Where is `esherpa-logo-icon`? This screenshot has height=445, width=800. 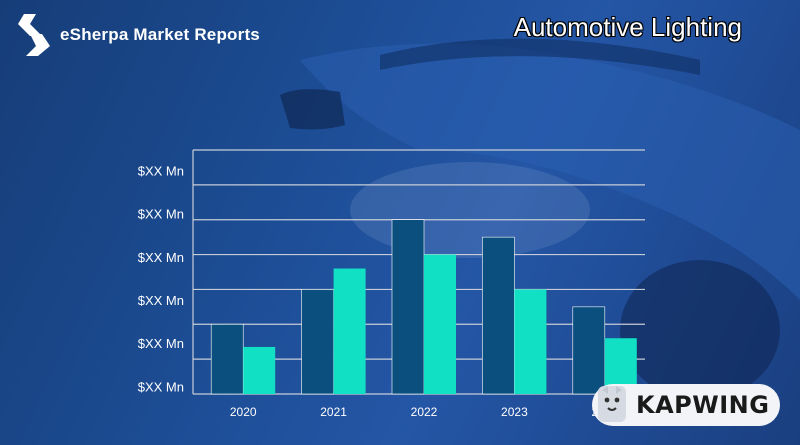 esherpa-logo-icon is located at coordinates (34, 35).